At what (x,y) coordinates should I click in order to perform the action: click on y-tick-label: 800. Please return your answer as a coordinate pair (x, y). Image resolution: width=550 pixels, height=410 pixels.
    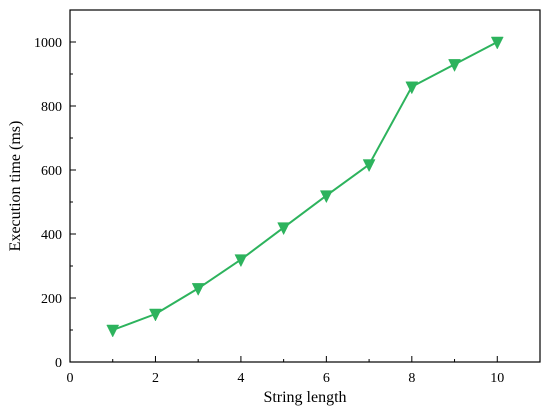
    Looking at the image, I should click on (51, 107).